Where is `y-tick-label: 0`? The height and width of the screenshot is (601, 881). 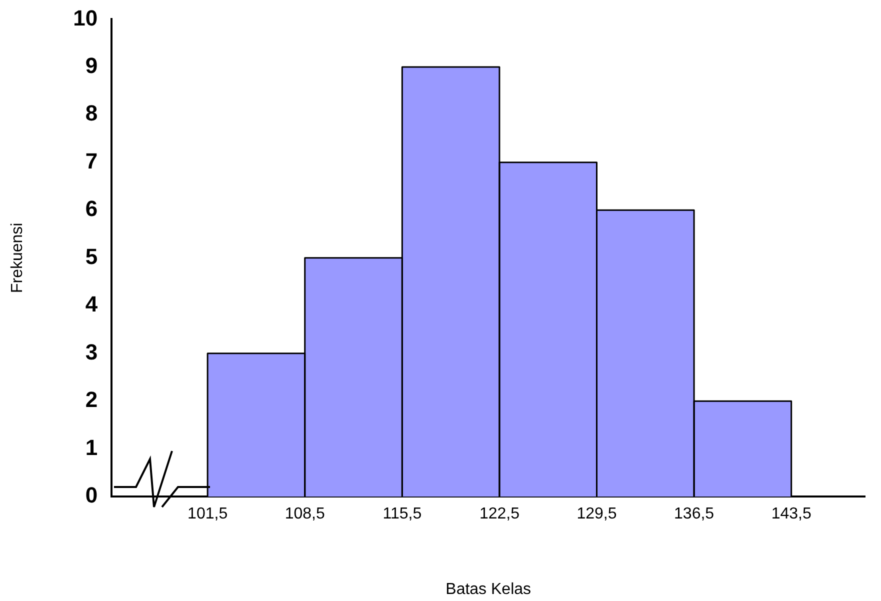
y-tick-label: 0 is located at coordinates (91, 495).